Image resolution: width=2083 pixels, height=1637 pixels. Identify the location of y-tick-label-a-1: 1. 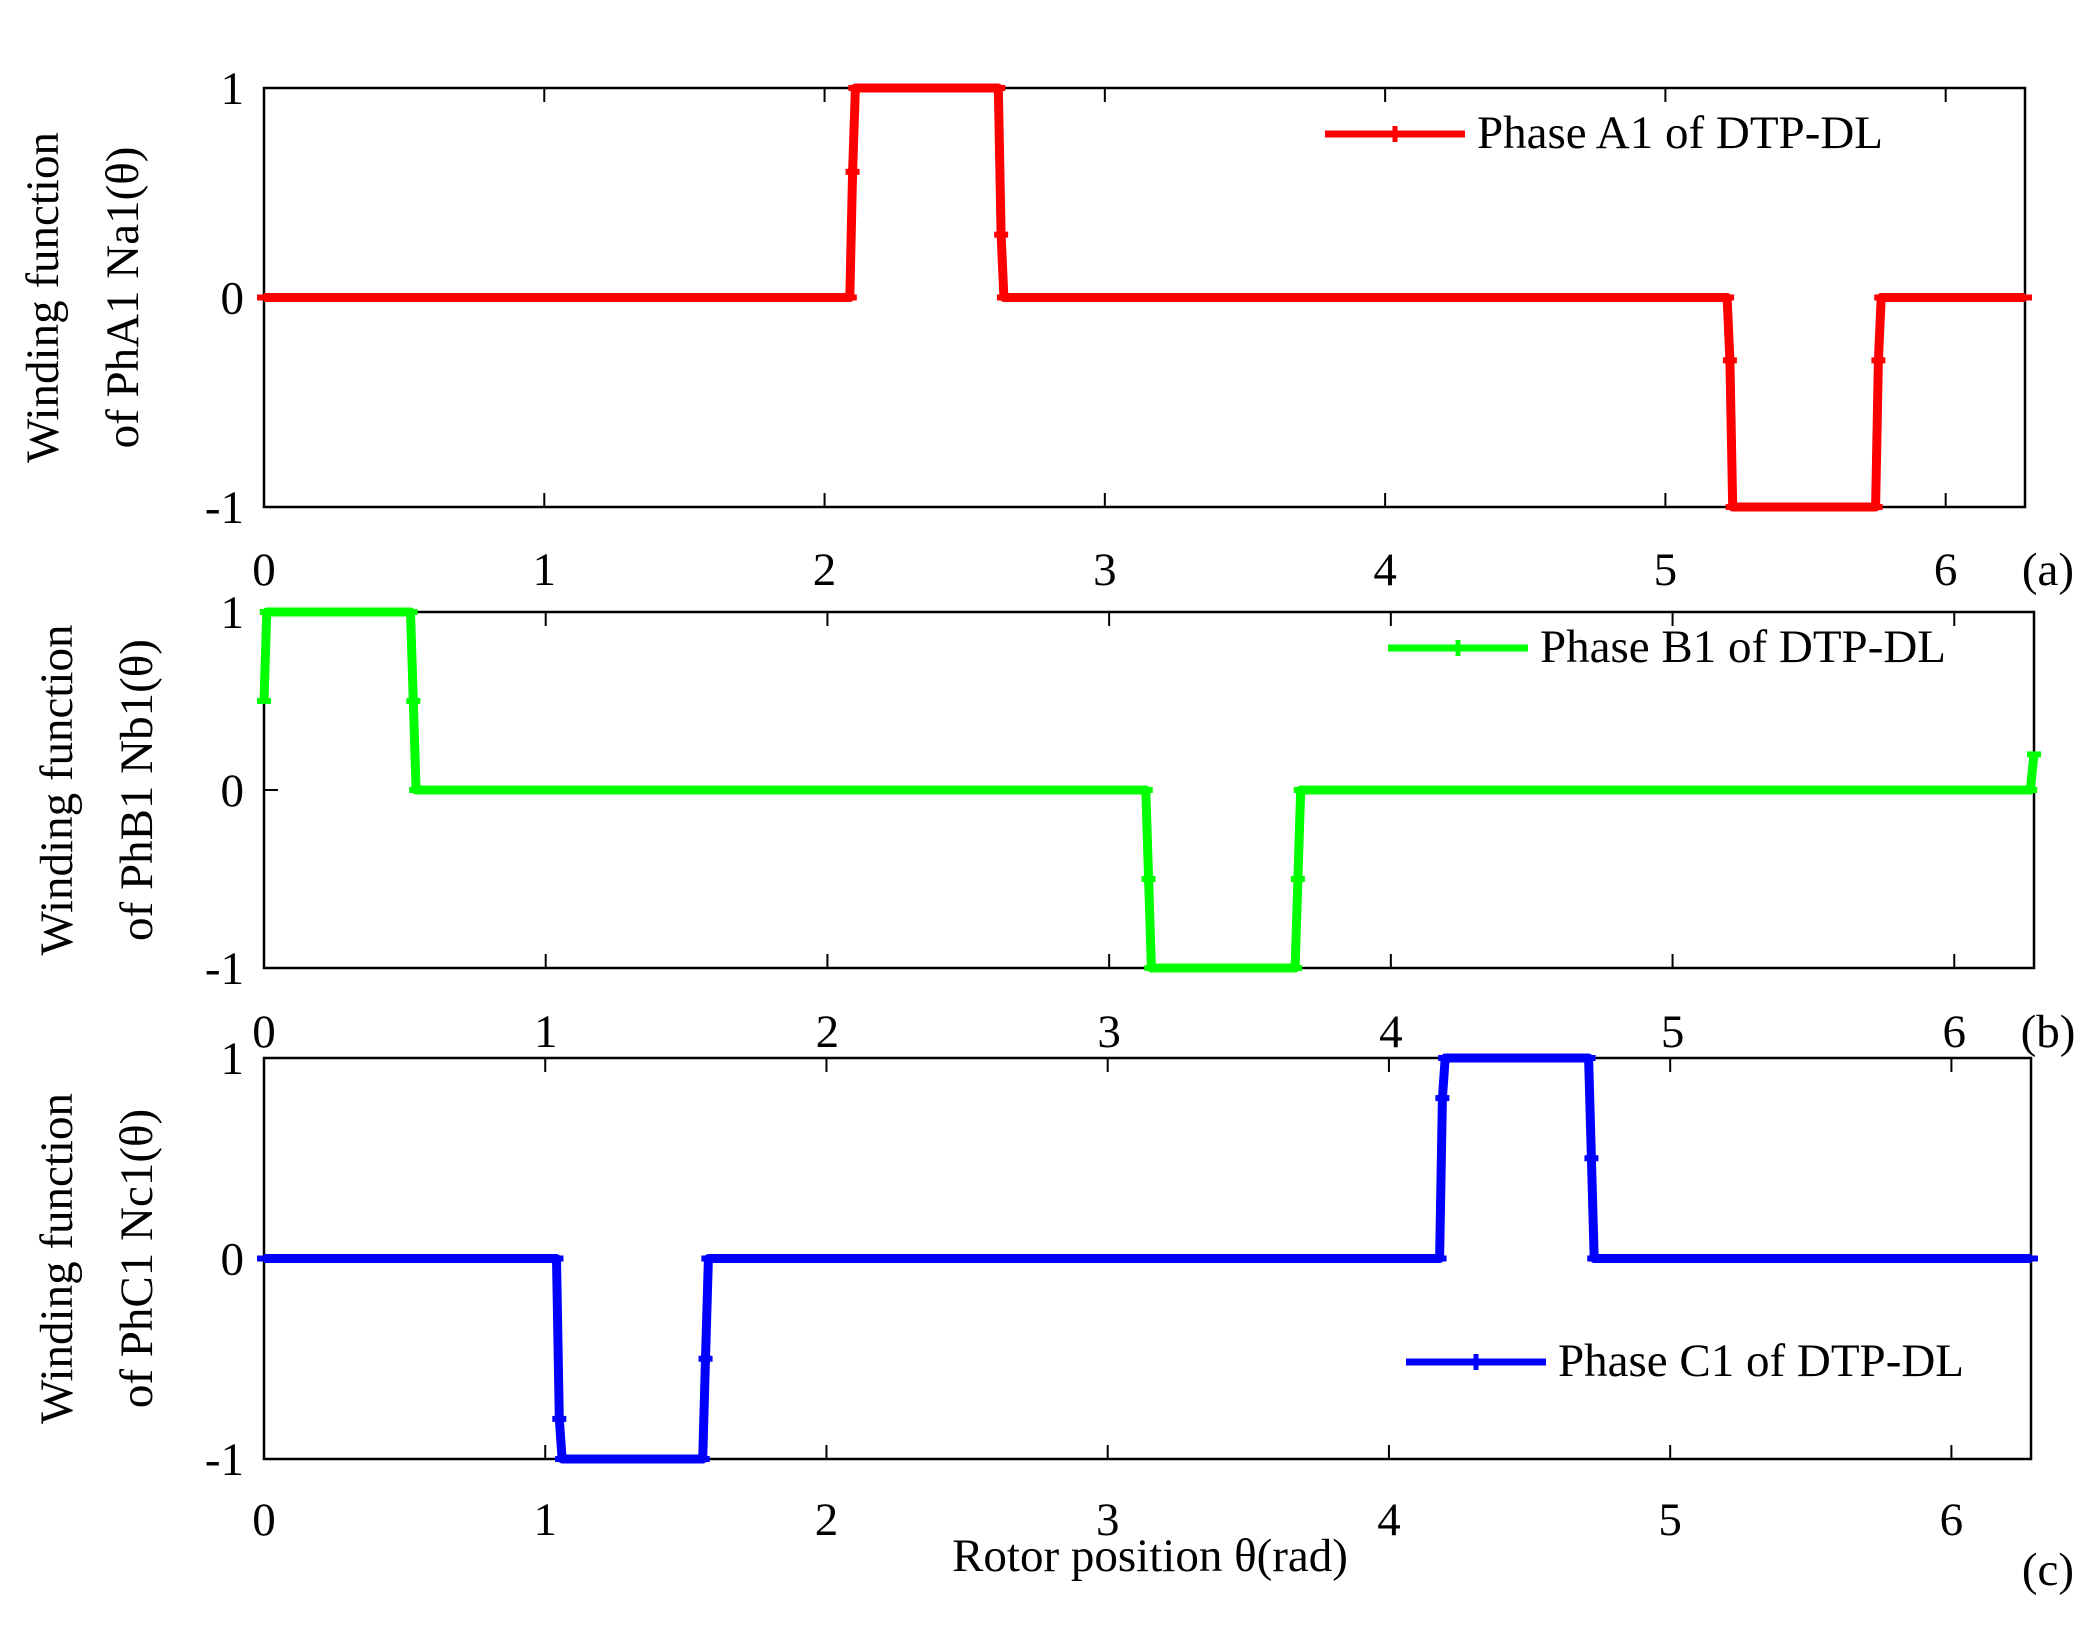
(233, 89).